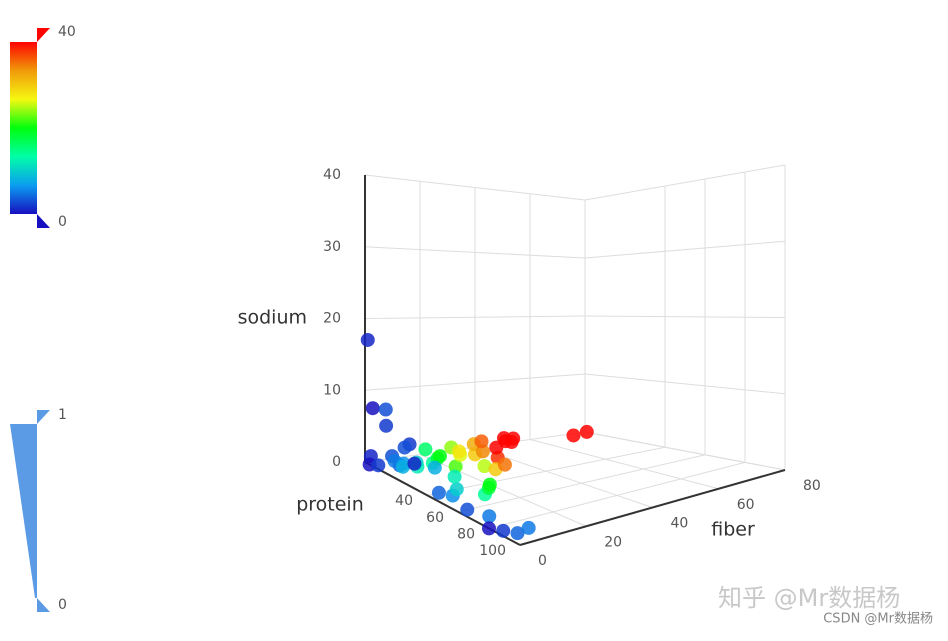  Describe the element at coordinates (613, 542) in the screenshot. I see `x-tick-label: 20` at that location.